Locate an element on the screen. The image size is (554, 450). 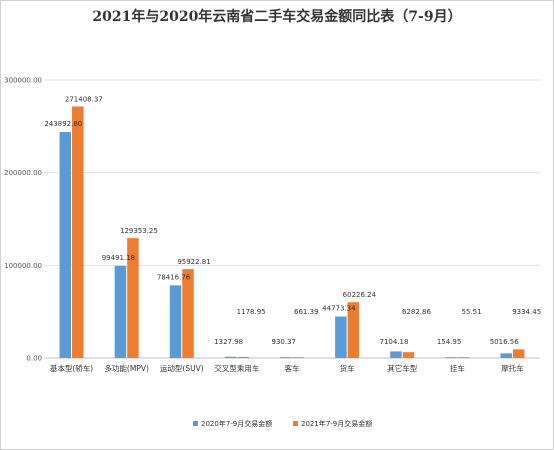
data-label-2020: 930.37 is located at coordinates (284, 342).